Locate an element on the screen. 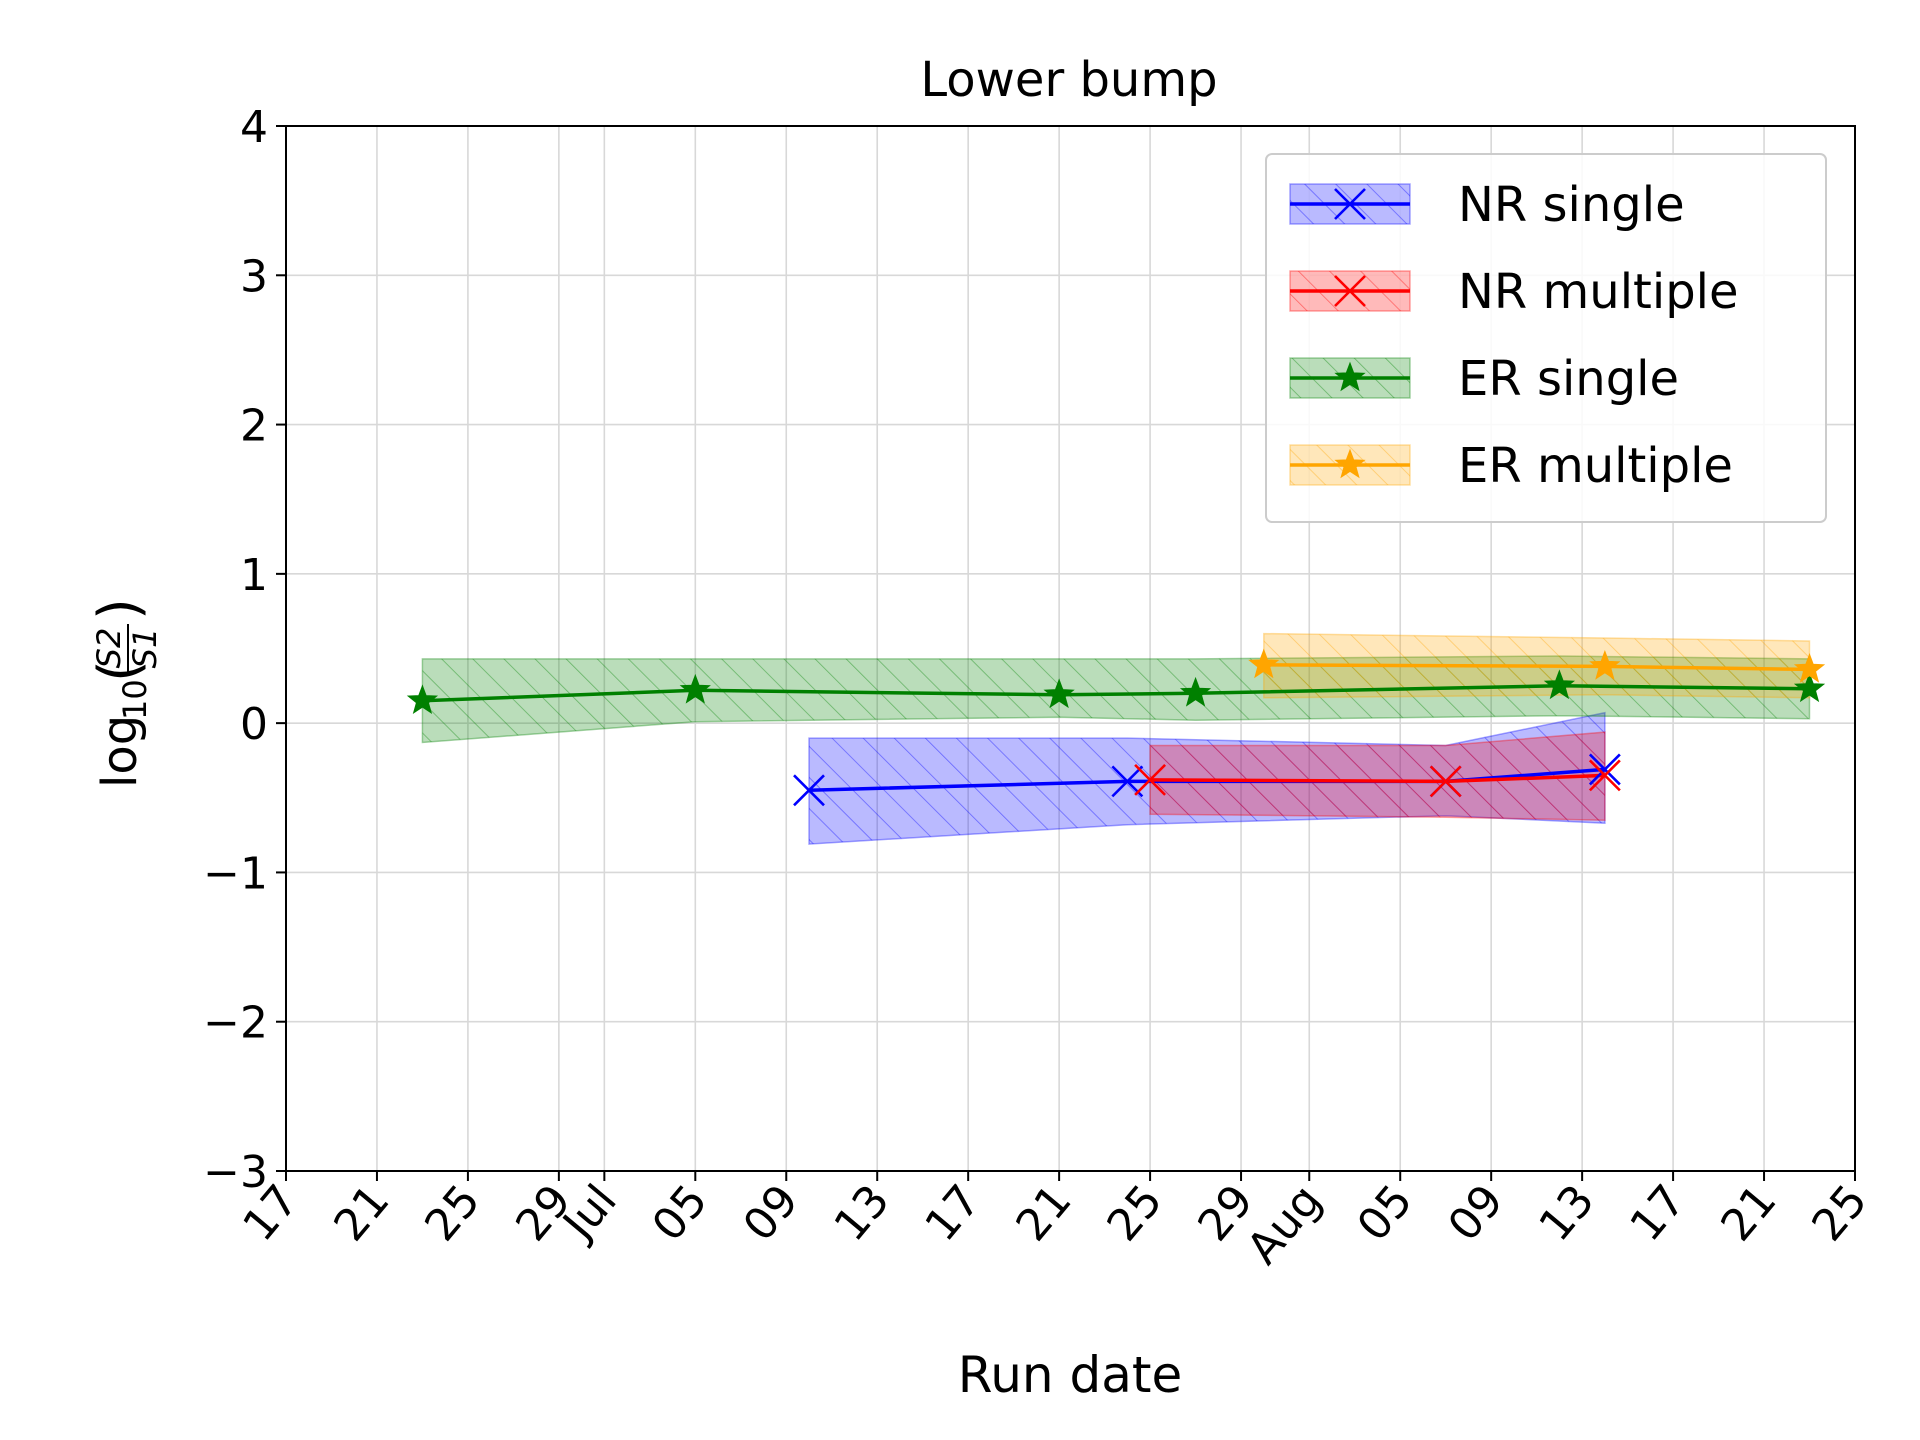  band-hatch-nr-multiple is located at coordinates (1377, 776).